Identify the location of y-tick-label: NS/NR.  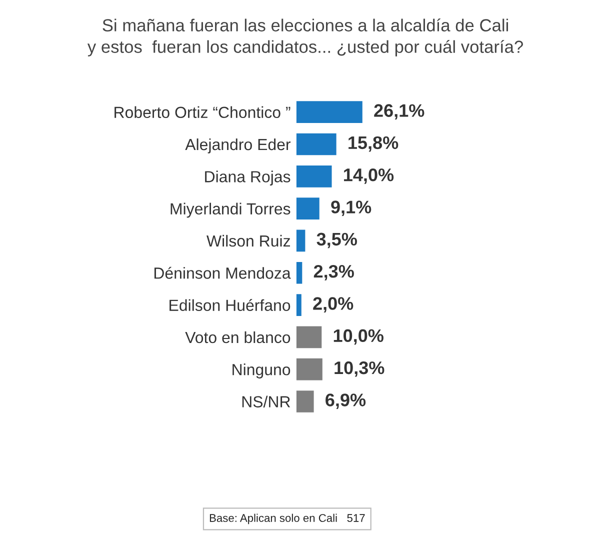
(266, 402).